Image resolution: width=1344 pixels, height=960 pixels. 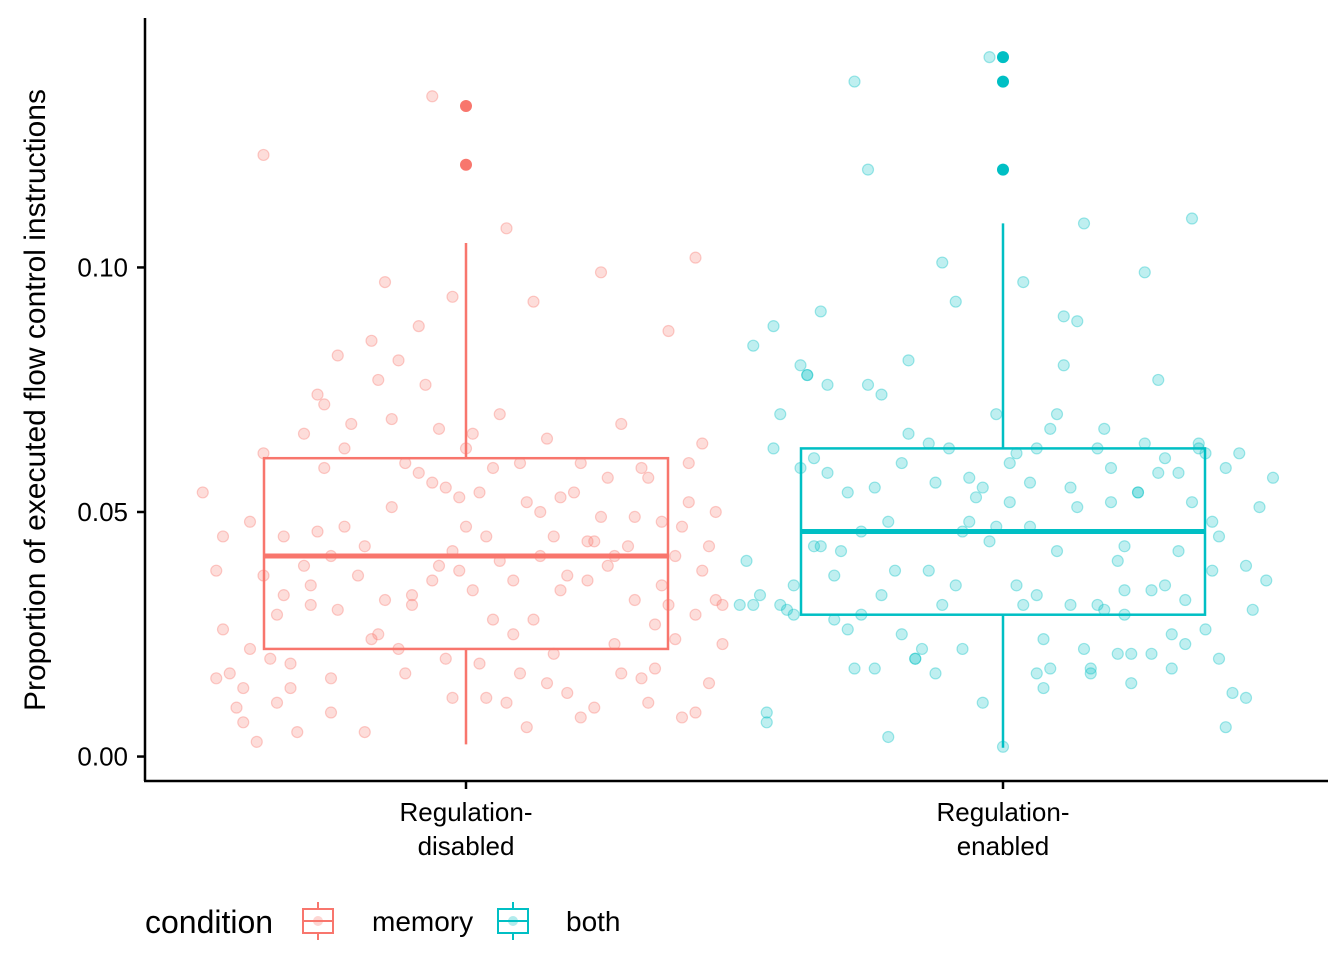 What do you see at coordinates (593, 921) in the screenshot?
I see `legend-label: both` at bounding box center [593, 921].